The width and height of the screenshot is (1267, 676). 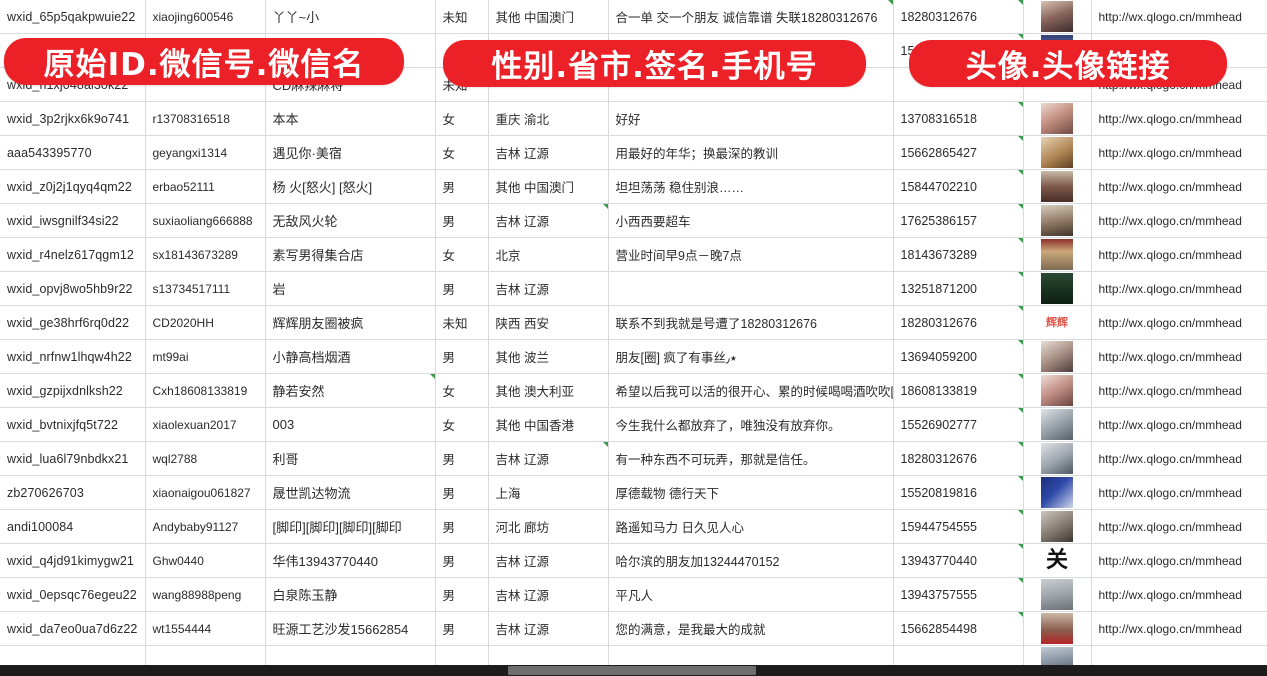 What do you see at coordinates (958, 220) in the screenshot?
I see `contact-phone-cell: 17625386157` at bounding box center [958, 220].